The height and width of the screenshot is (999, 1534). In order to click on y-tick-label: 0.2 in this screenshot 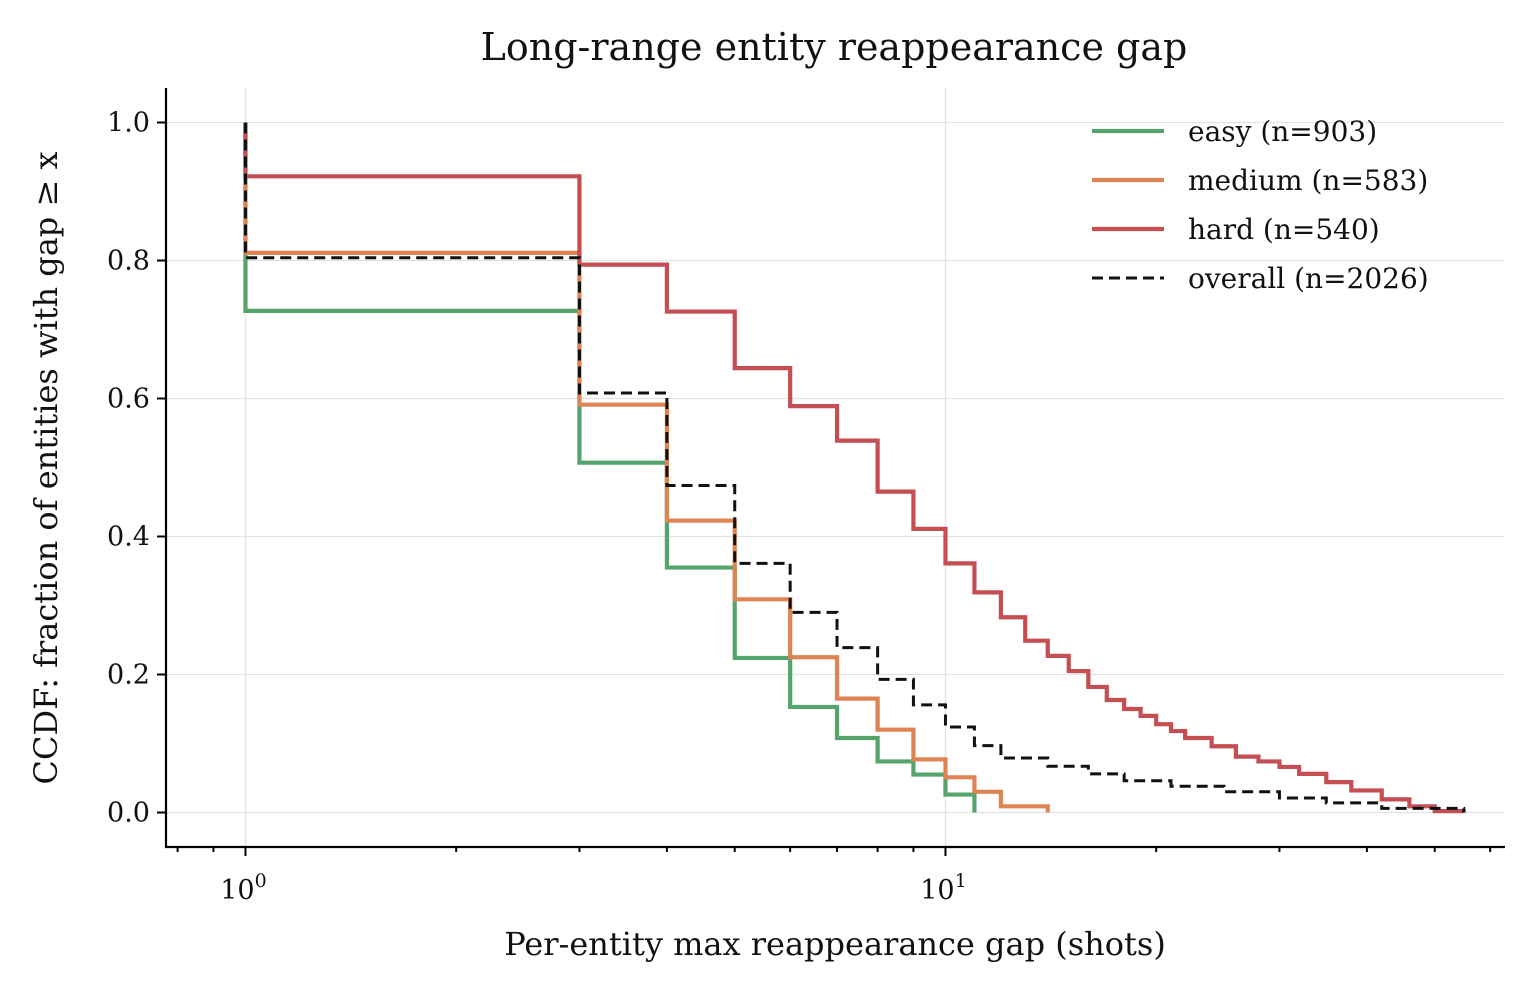, I will do `click(128, 675)`.